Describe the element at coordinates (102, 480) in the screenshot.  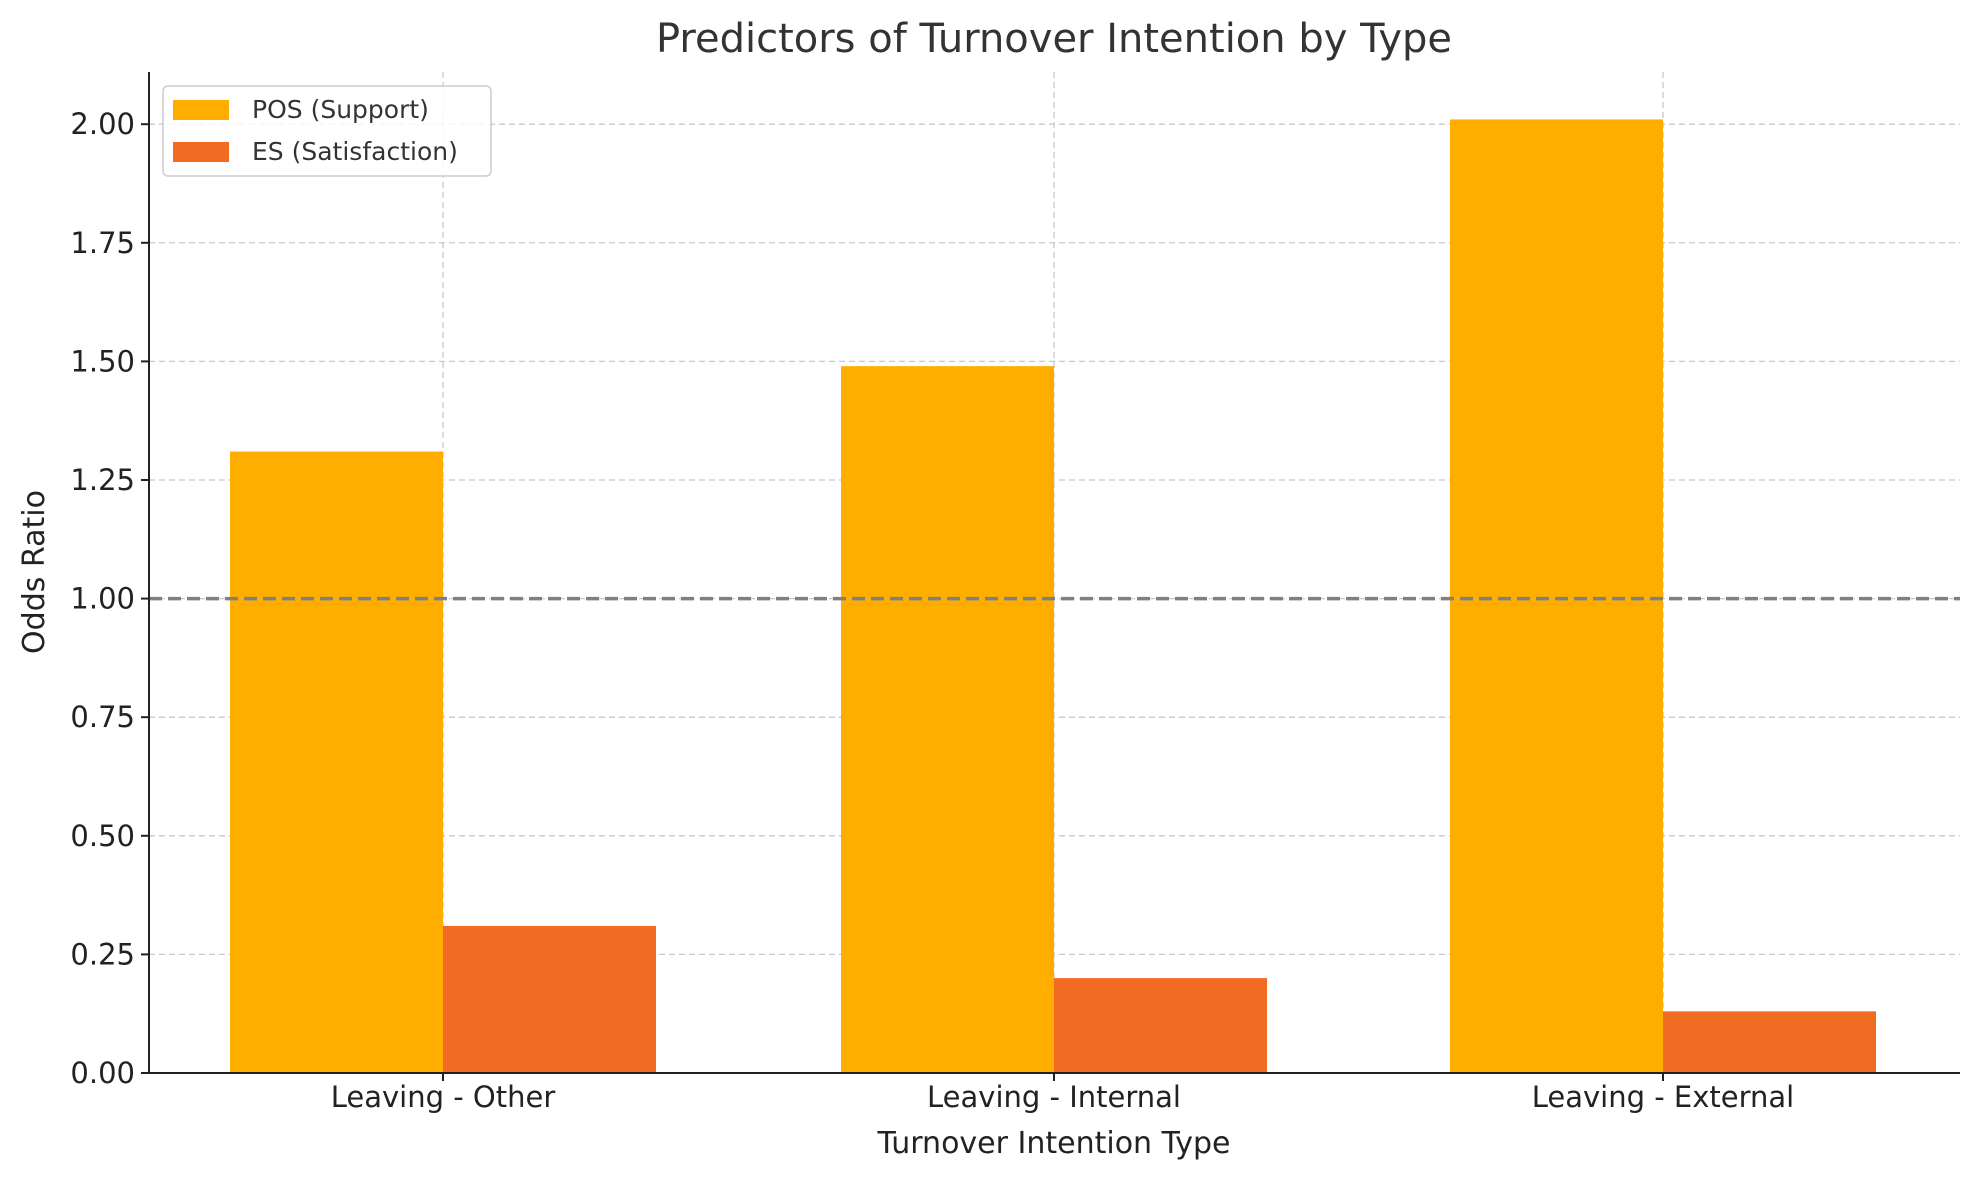
I see `y-tick-label: 1.25` at that location.